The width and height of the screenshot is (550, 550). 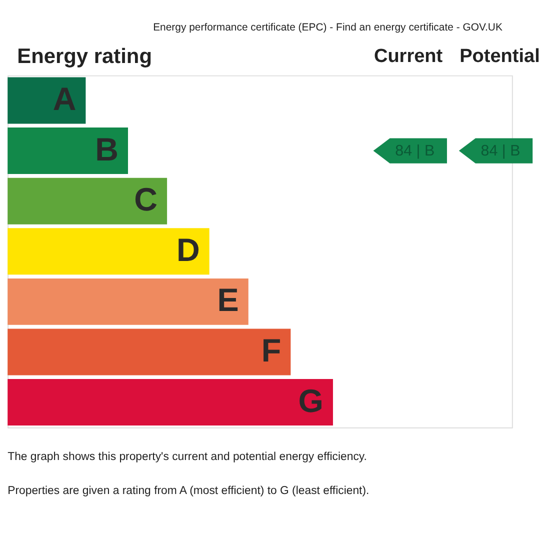 I want to click on y-tick-label: E, so click(x=228, y=300).